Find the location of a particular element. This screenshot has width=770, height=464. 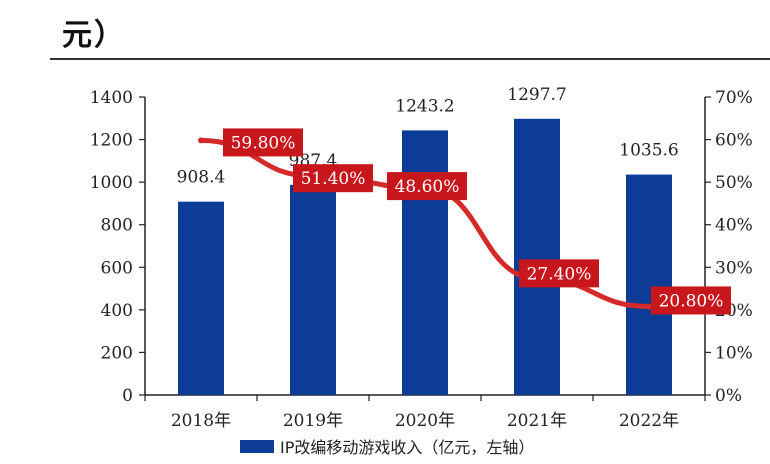

bar-value-label: 1297.7 is located at coordinates (536, 95).